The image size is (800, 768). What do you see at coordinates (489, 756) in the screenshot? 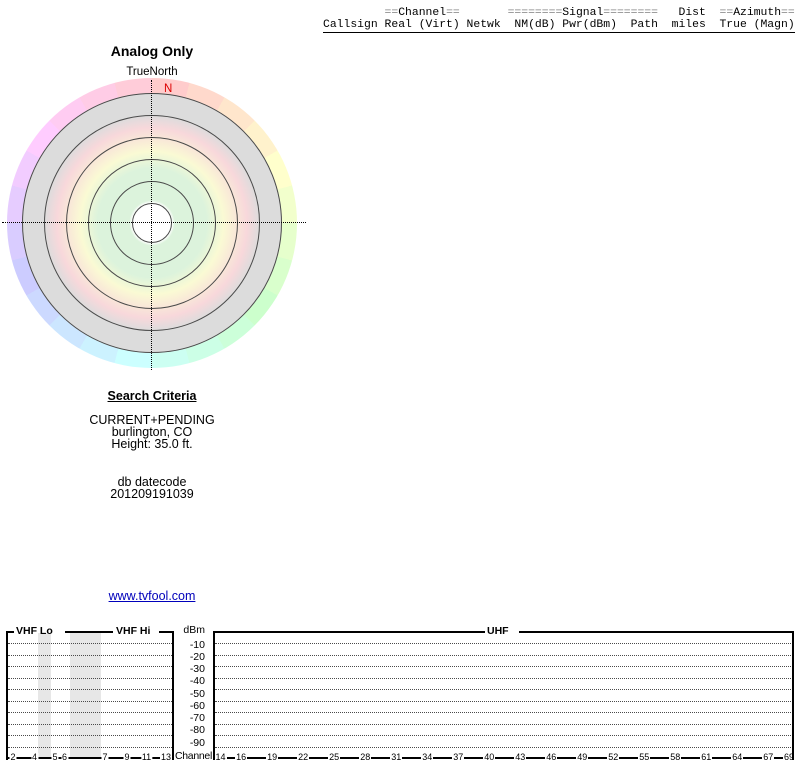
I see `channel-tick-40: 40` at bounding box center [489, 756].